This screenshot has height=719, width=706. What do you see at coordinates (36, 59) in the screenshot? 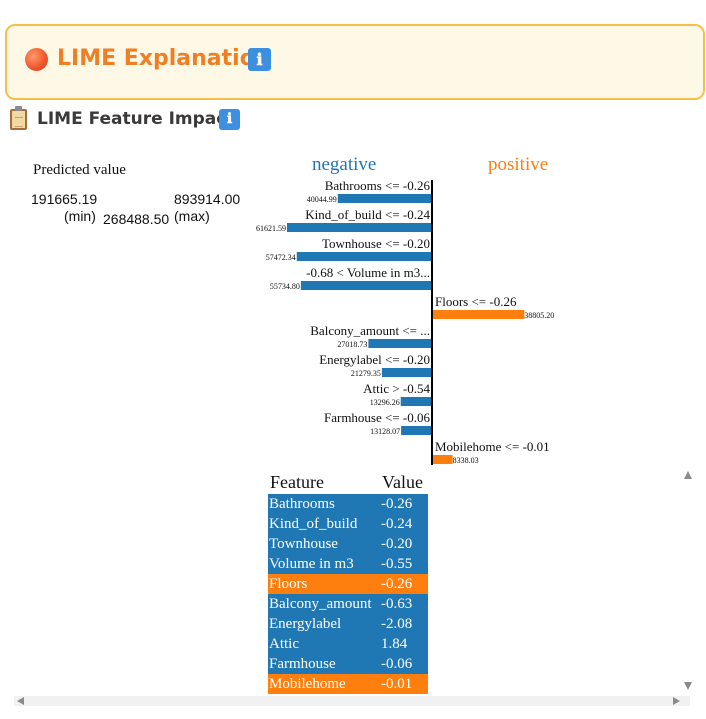
I see `orange-circle-icon` at bounding box center [36, 59].